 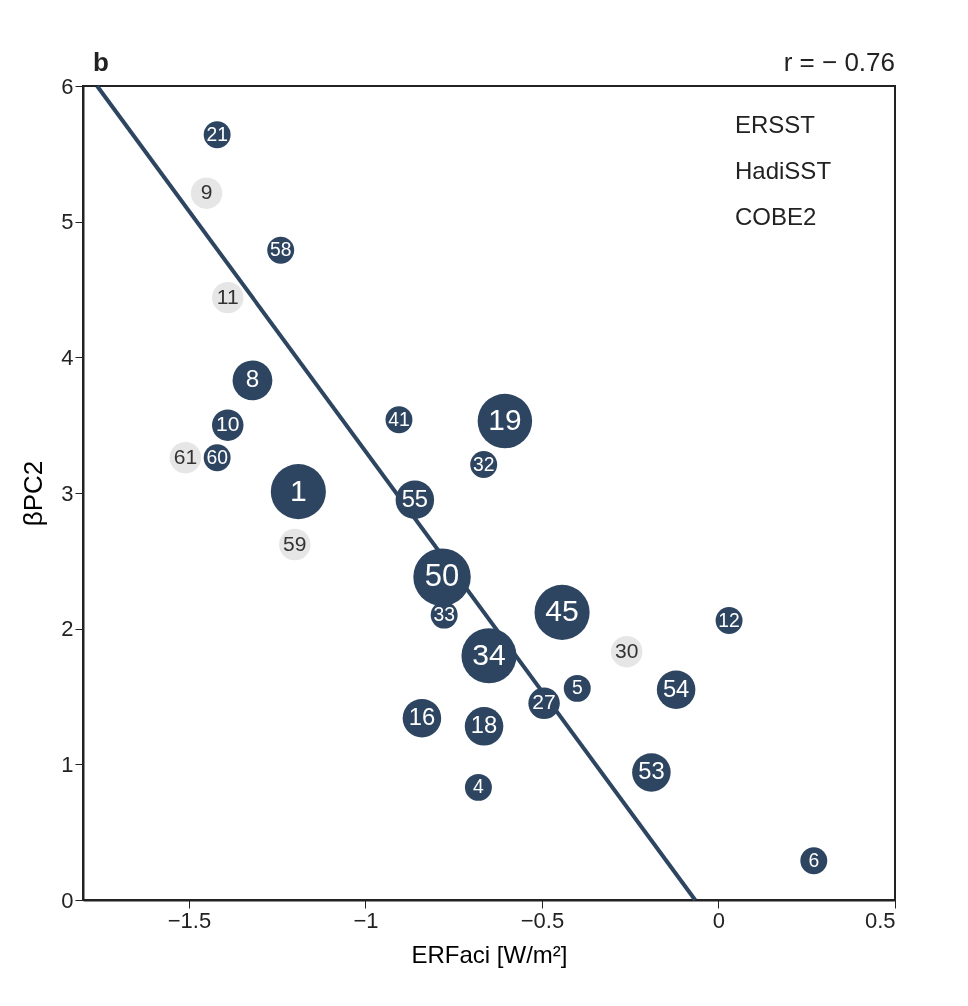 I want to click on annotation: 61, so click(x=185, y=456).